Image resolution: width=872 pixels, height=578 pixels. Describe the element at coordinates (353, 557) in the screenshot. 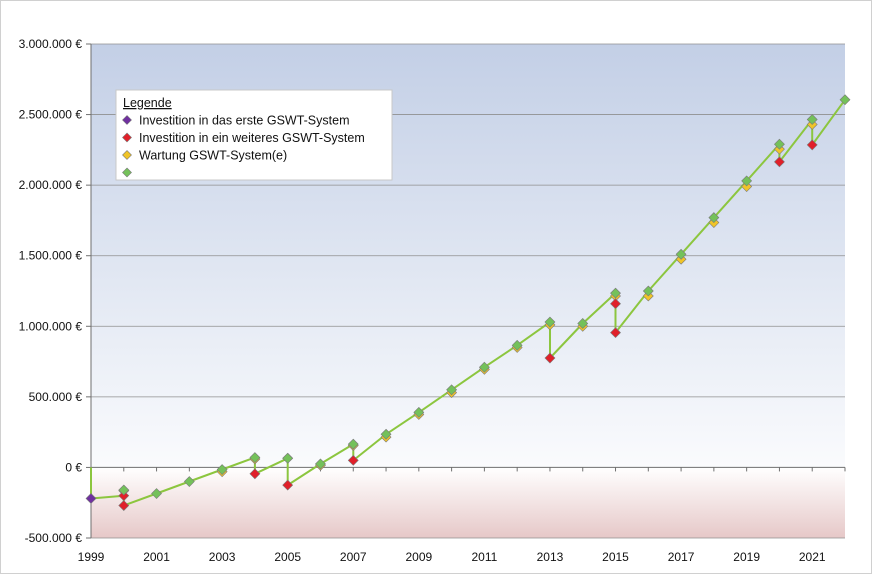

I see `x-tick-label: 2007` at that location.